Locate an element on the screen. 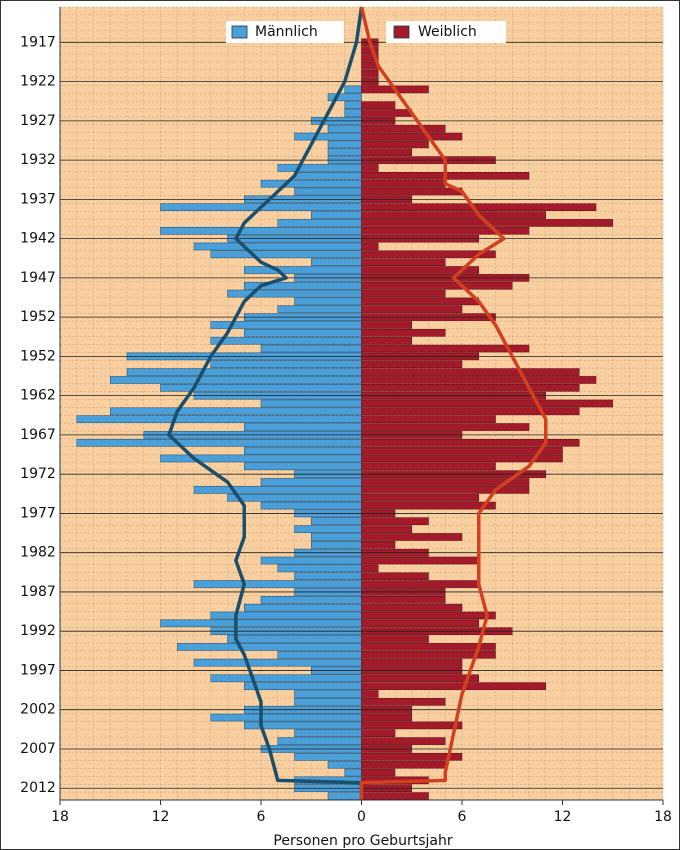 The width and height of the screenshot is (680, 850). legend-bg is located at coordinates (285, 32).